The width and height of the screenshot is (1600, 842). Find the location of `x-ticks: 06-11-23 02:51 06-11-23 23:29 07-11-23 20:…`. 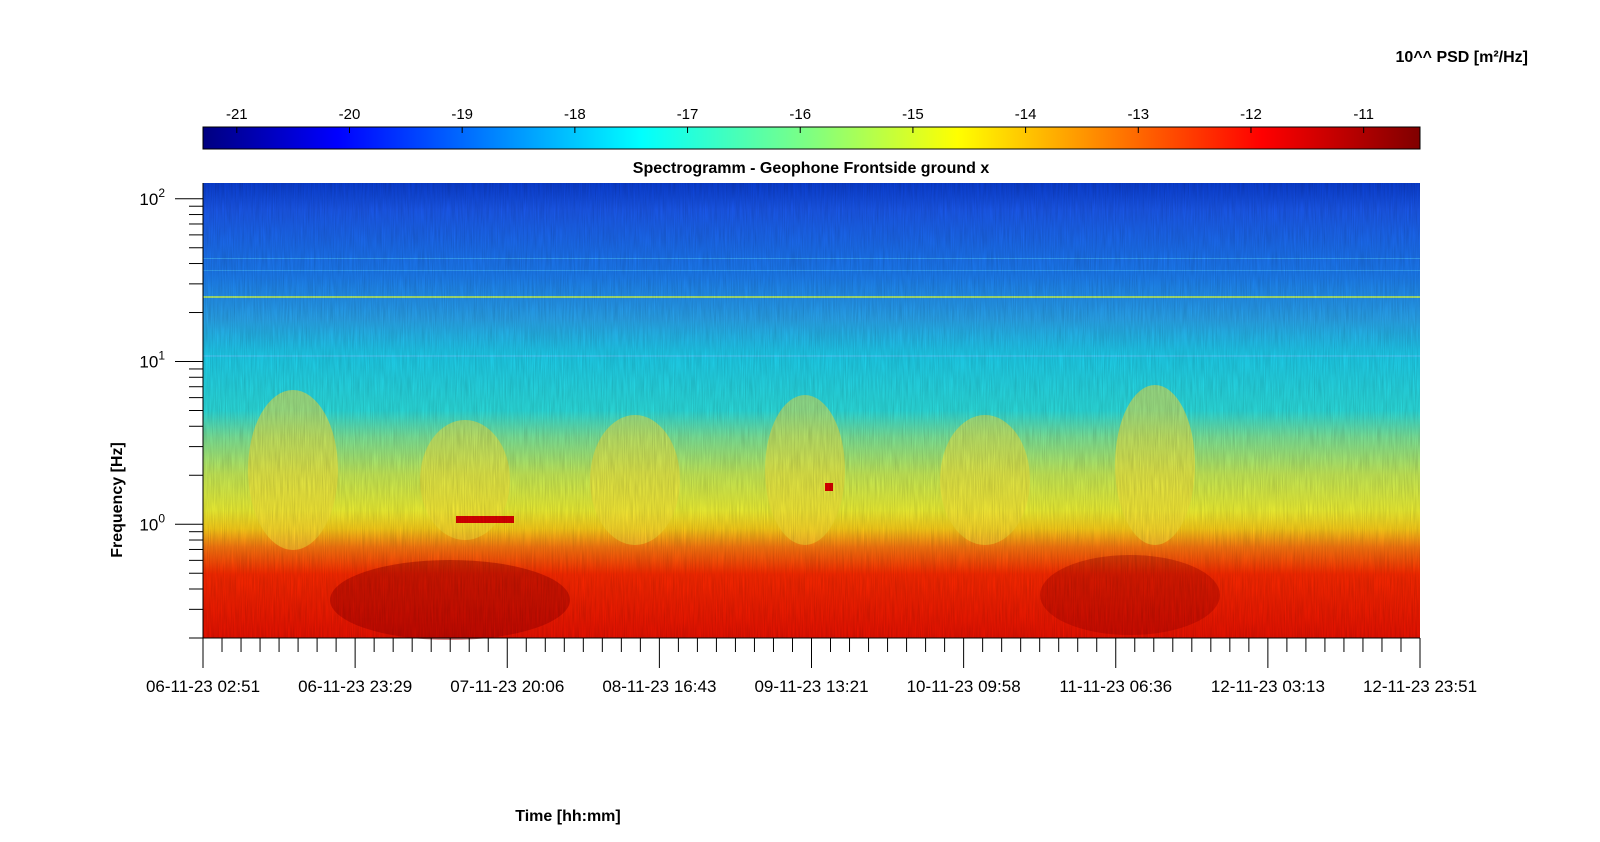

x-ticks: 06-11-23 02:51 06-11-23 23:29 07-11-23 20:… is located at coordinates (811, 667).